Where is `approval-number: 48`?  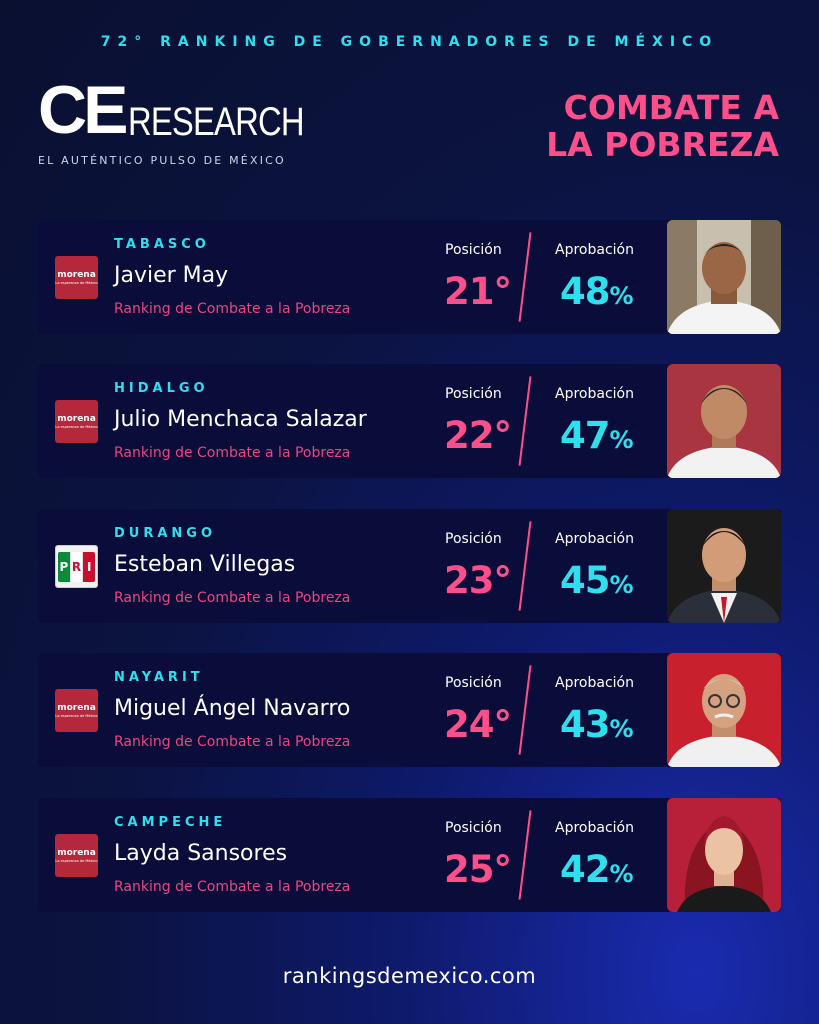
approval-number: 48 is located at coordinates (585, 291).